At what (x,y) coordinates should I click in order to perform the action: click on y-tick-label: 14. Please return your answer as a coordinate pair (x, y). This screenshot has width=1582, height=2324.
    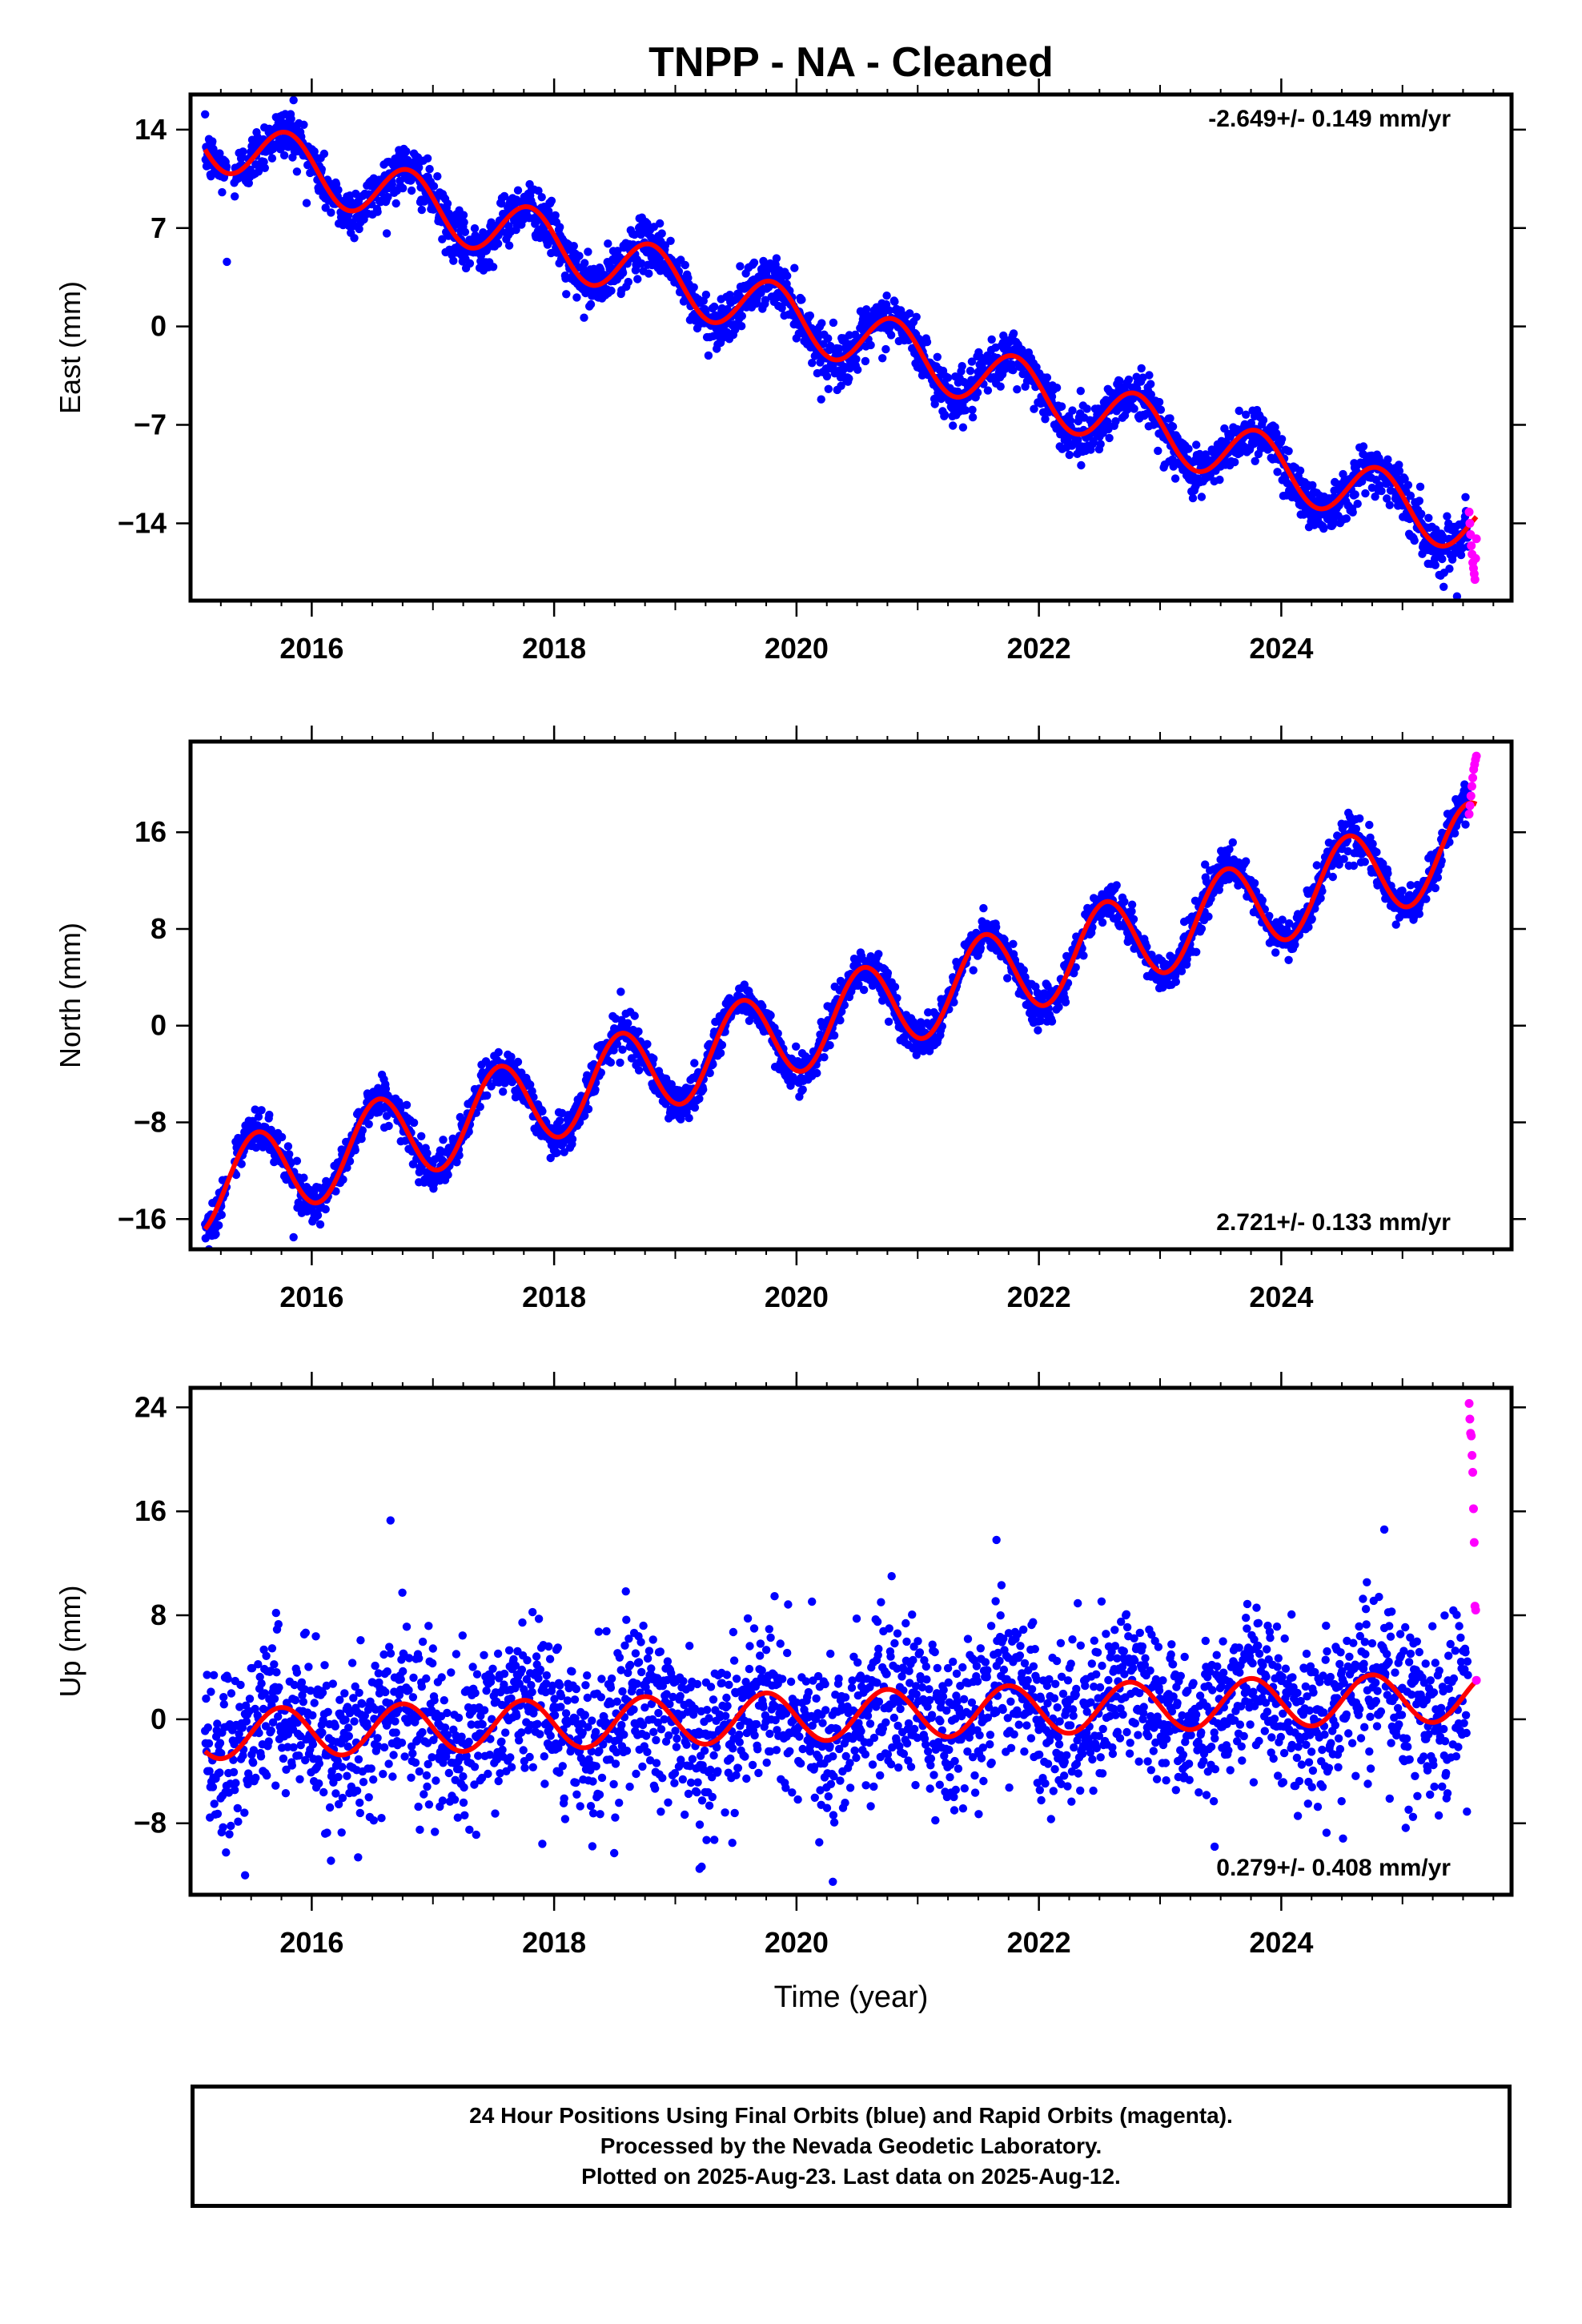
    Looking at the image, I should click on (151, 129).